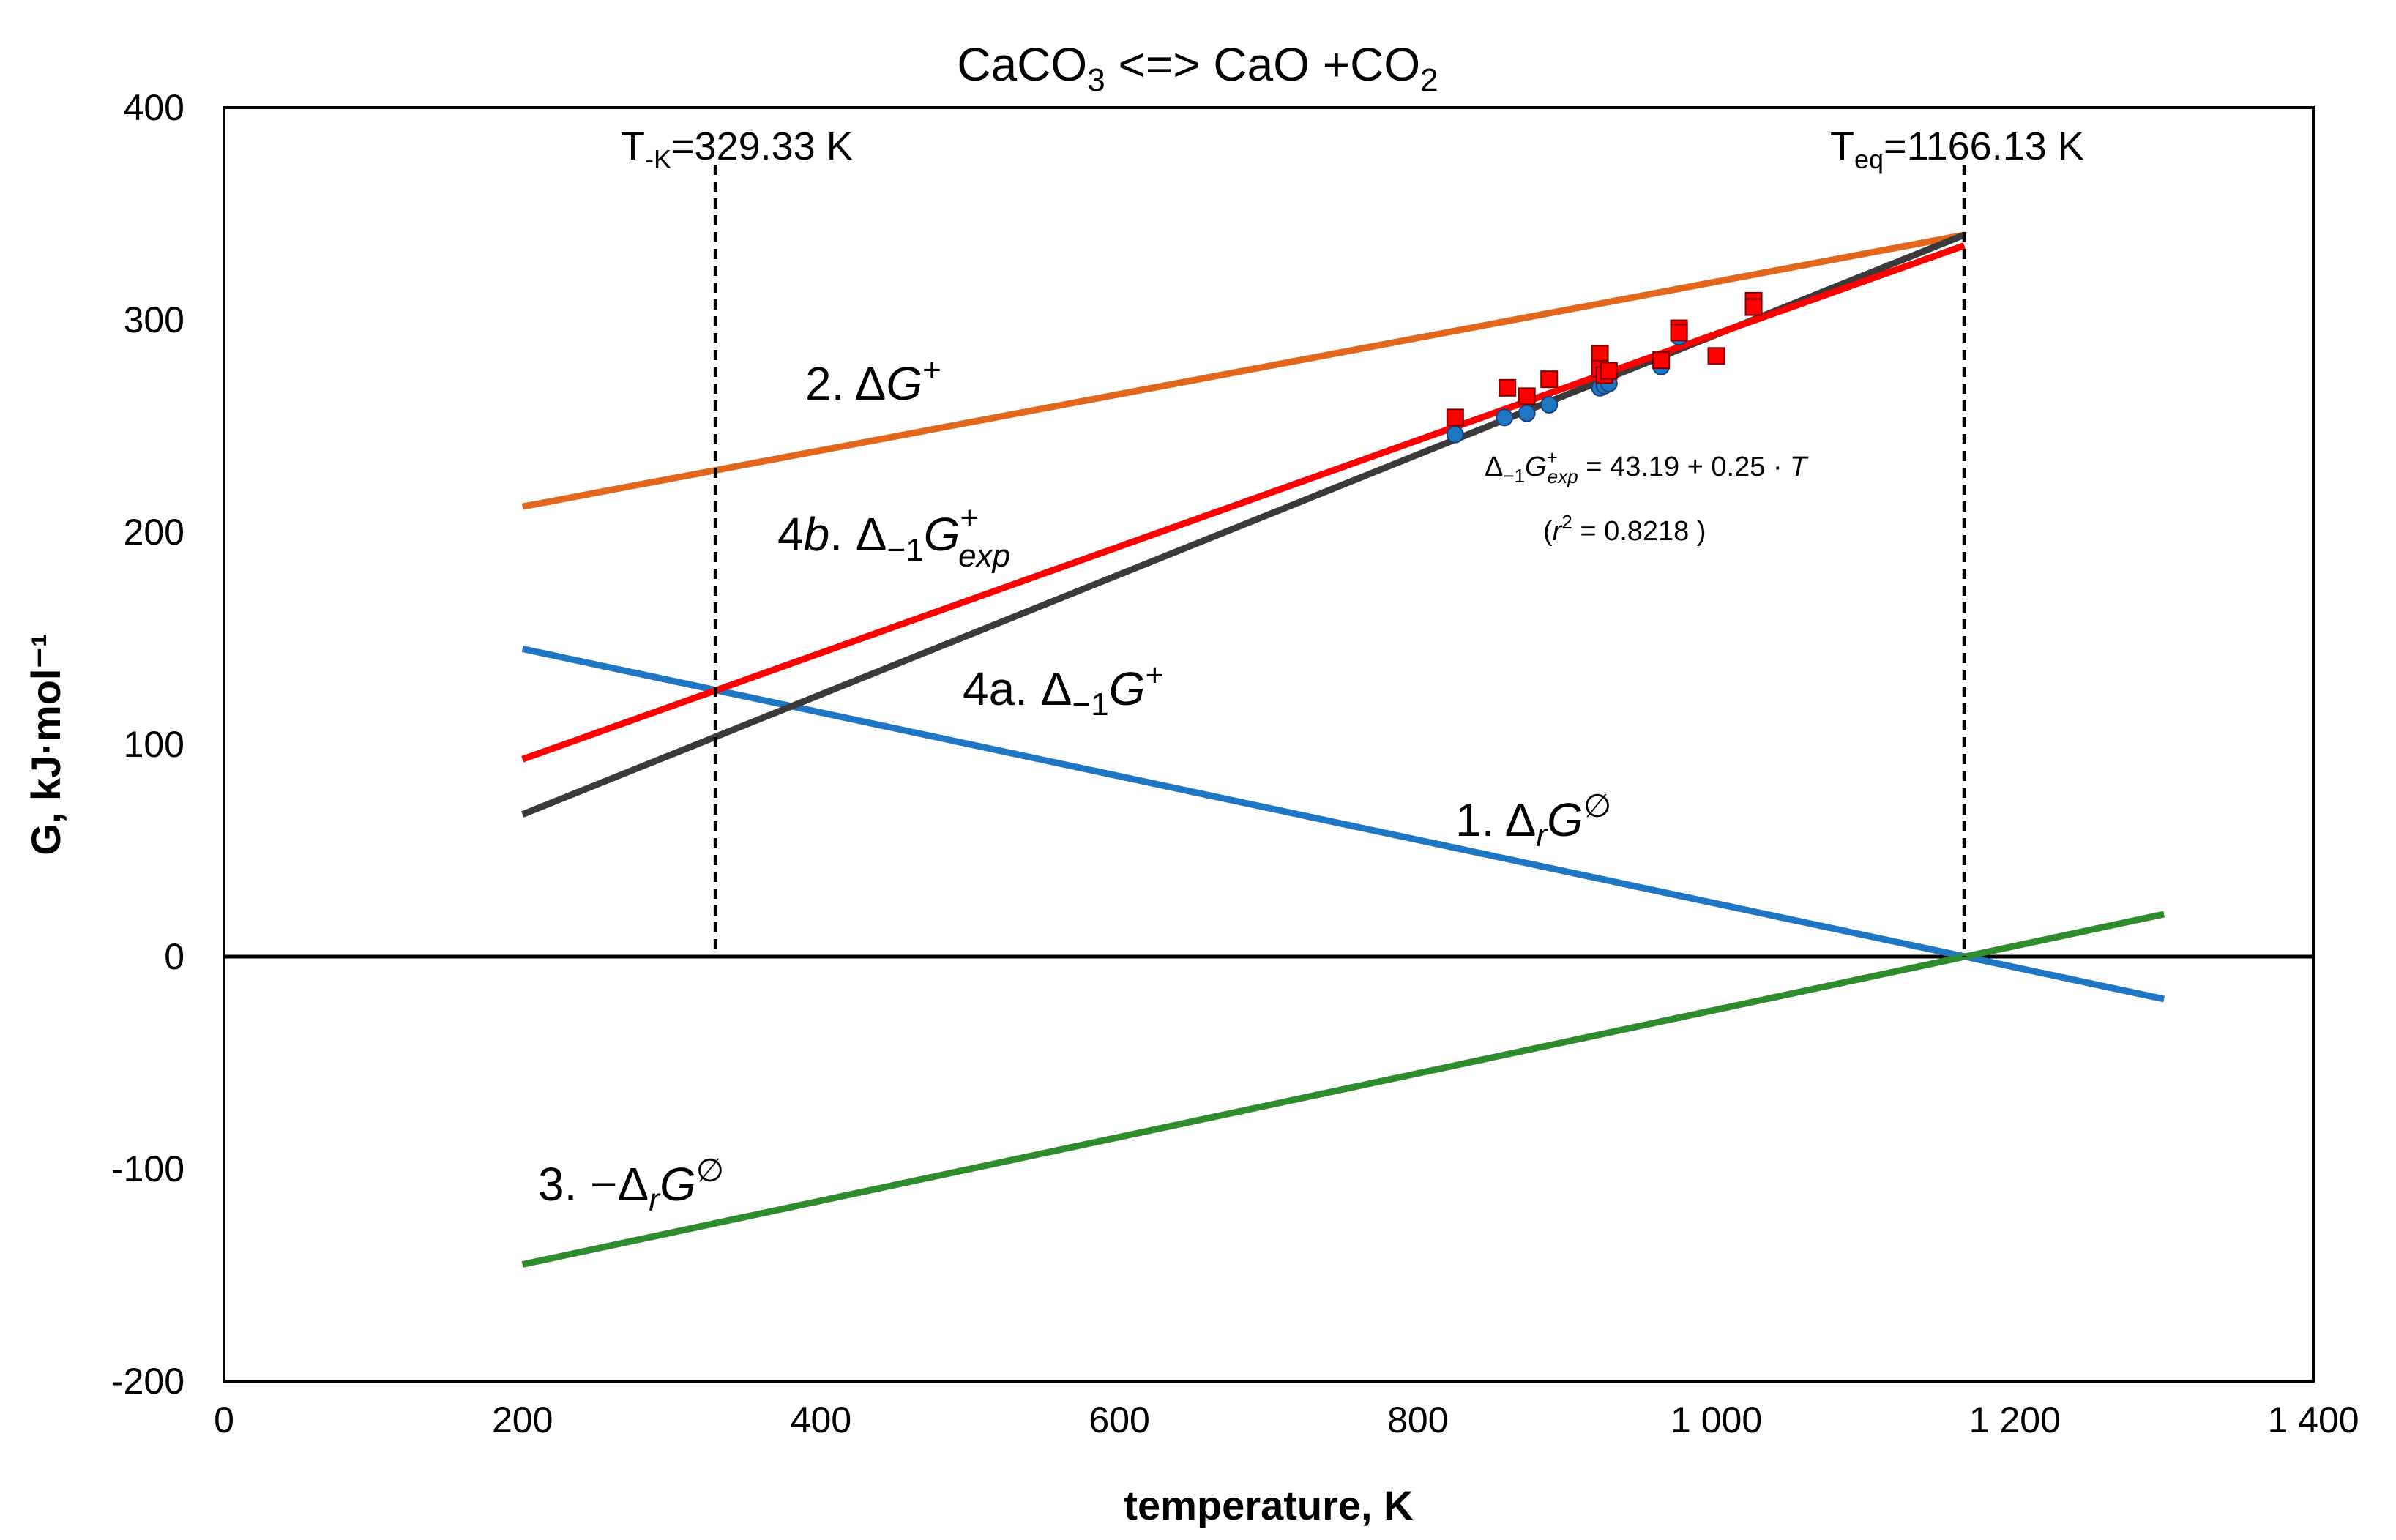  What do you see at coordinates (1197, 68) in the screenshot?
I see `chart-title: CaCO3 <=> CaO +CO2` at bounding box center [1197, 68].